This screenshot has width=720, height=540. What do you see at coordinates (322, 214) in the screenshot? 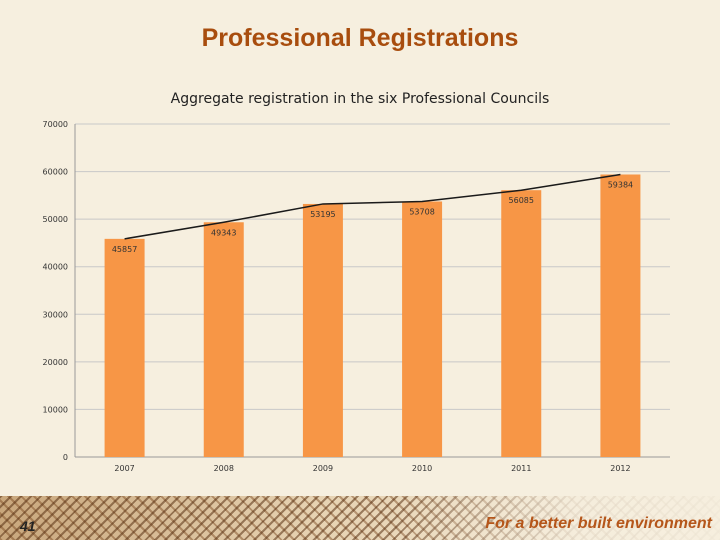
I see `data-label: 53195` at bounding box center [322, 214].